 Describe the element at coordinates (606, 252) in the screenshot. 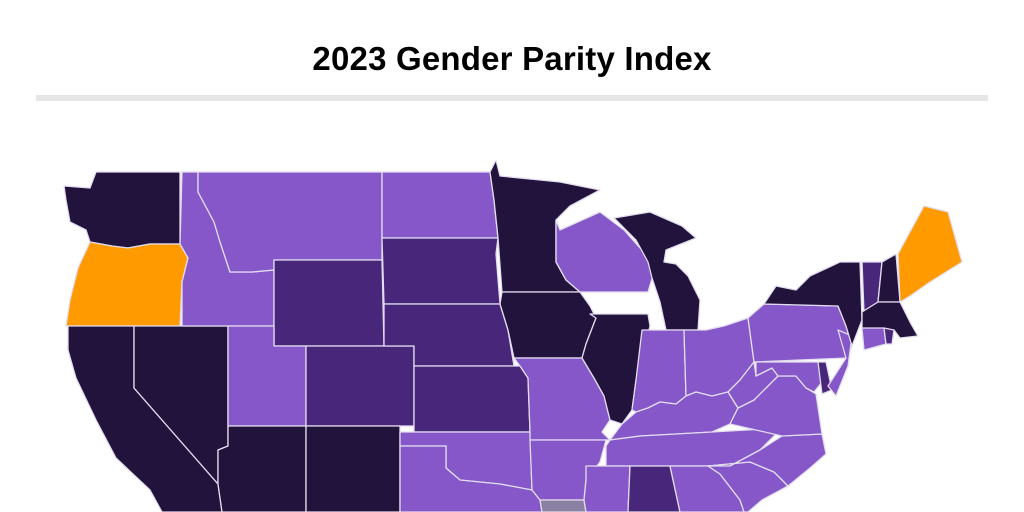

I see `state-wi` at that location.